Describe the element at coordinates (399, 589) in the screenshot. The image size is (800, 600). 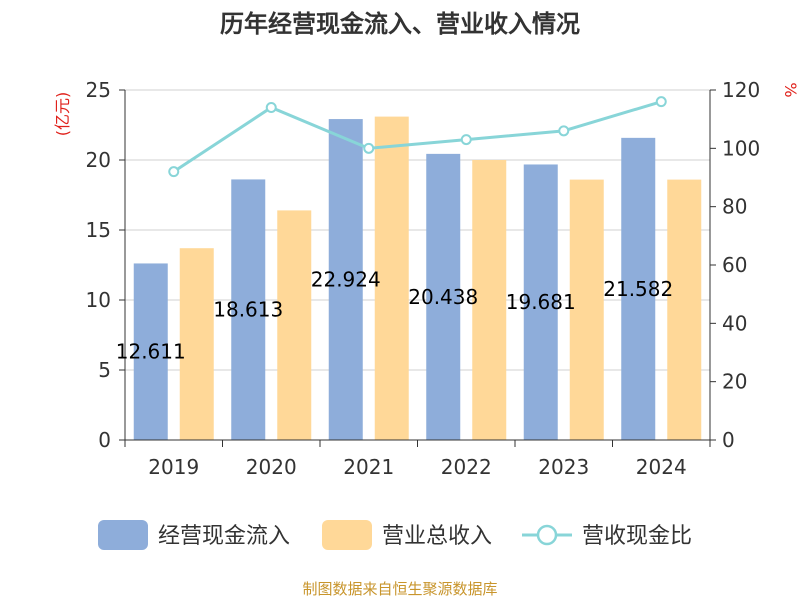
I see `source-footer: 制图数据来自恒生聚源数据库` at that location.